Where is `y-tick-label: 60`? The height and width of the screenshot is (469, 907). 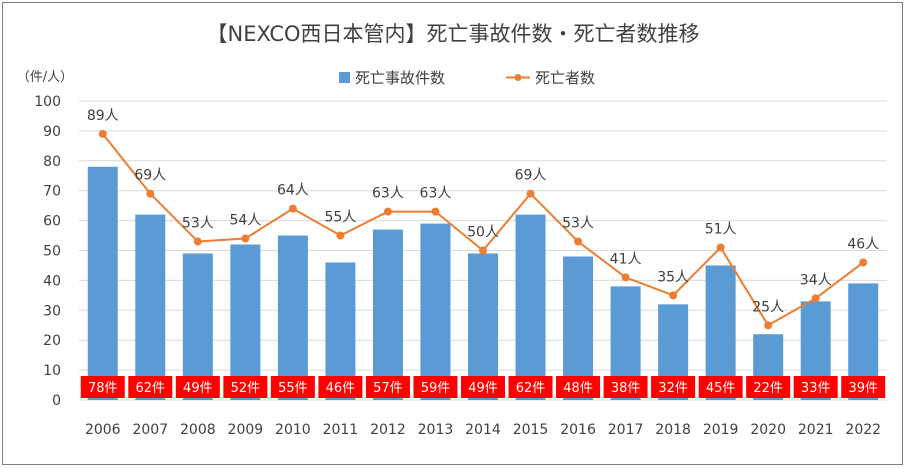 y-tick-label: 60 is located at coordinates (52, 222).